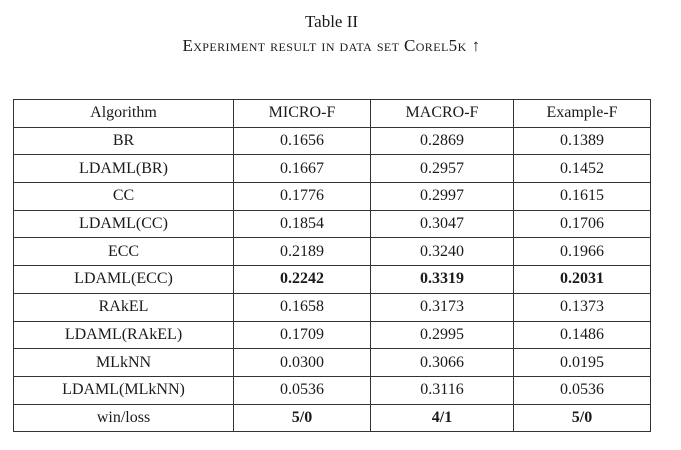 This screenshot has height=450, width=681. What do you see at coordinates (442, 113) in the screenshot?
I see `column-header-macro-f: MACRO-F` at bounding box center [442, 113].